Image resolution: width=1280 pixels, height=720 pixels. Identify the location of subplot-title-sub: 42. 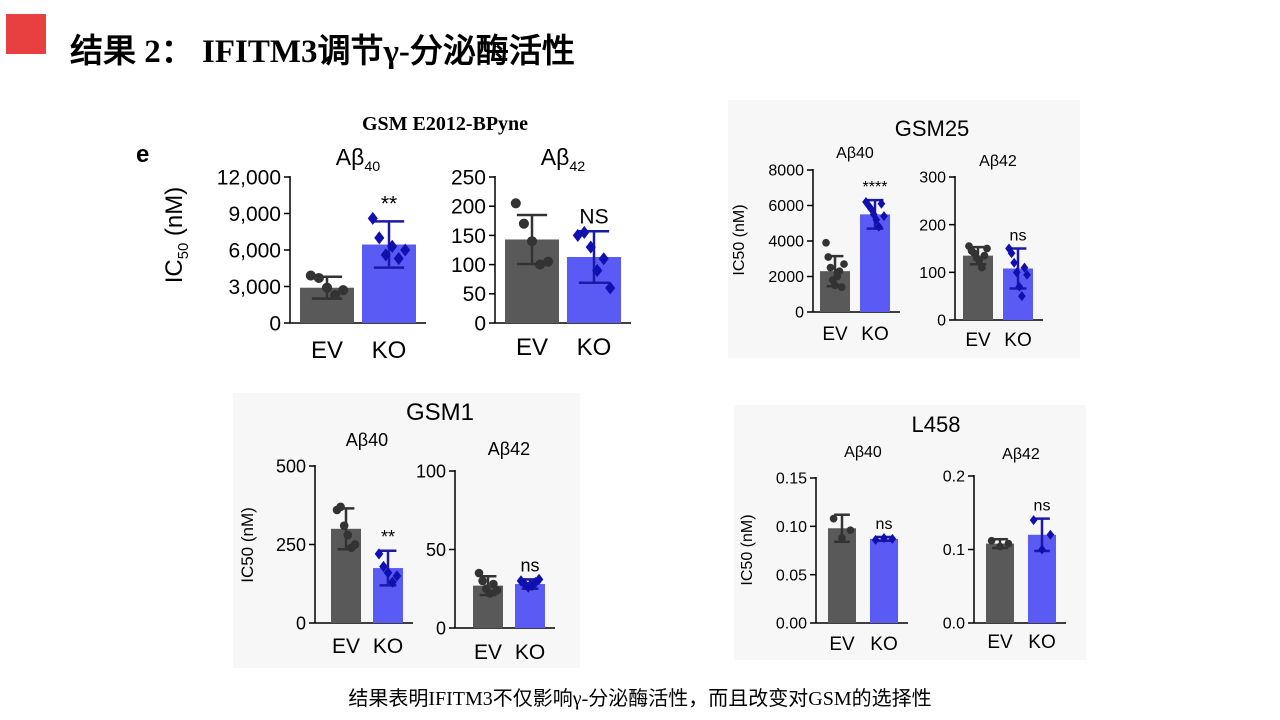
(577, 167).